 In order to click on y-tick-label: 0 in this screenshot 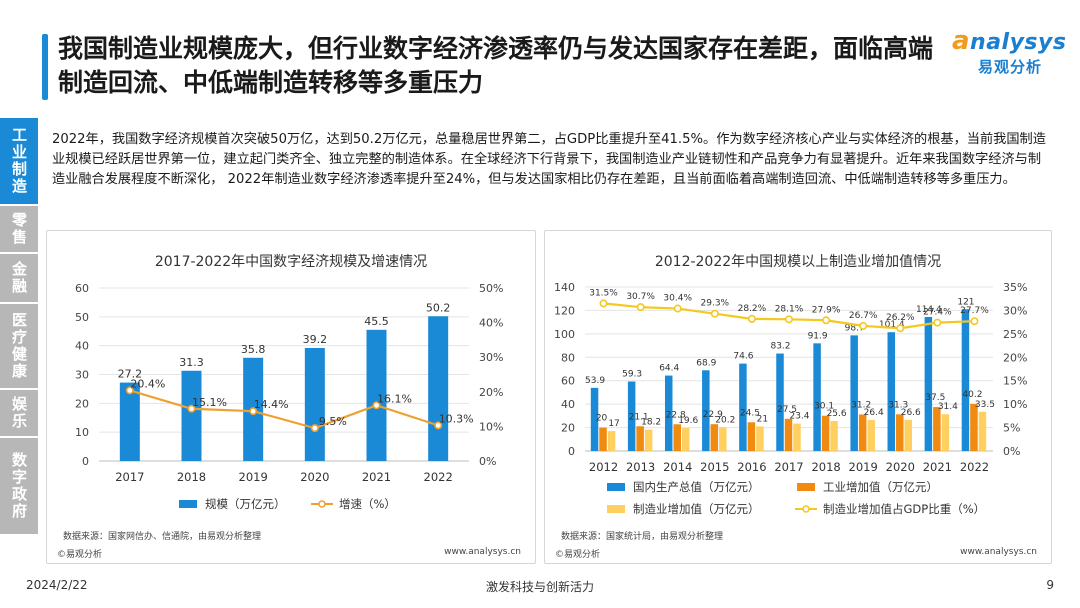, I will do `click(571, 451)`.